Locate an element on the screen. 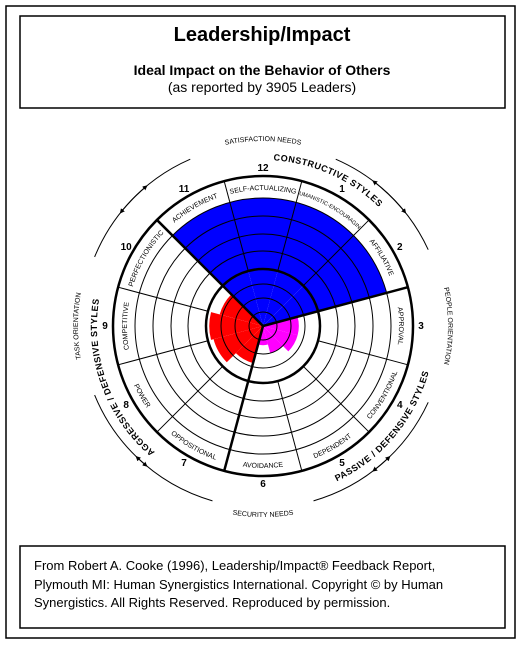 This screenshot has width=522, height=646. segment-label: PERFECTIONISTIC is located at coordinates (147, 258).